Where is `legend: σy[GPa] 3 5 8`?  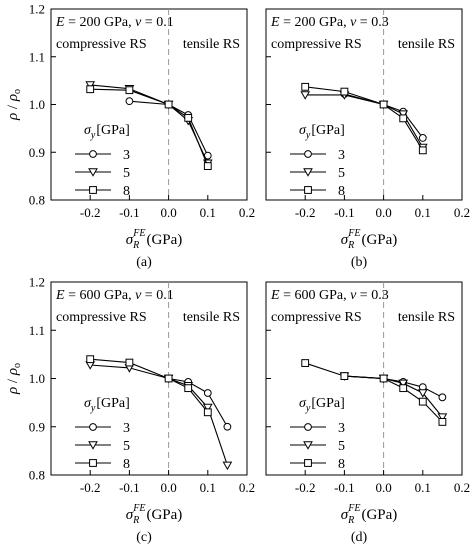
legend: σy[GPa] 3 5 8 is located at coordinates (102, 161).